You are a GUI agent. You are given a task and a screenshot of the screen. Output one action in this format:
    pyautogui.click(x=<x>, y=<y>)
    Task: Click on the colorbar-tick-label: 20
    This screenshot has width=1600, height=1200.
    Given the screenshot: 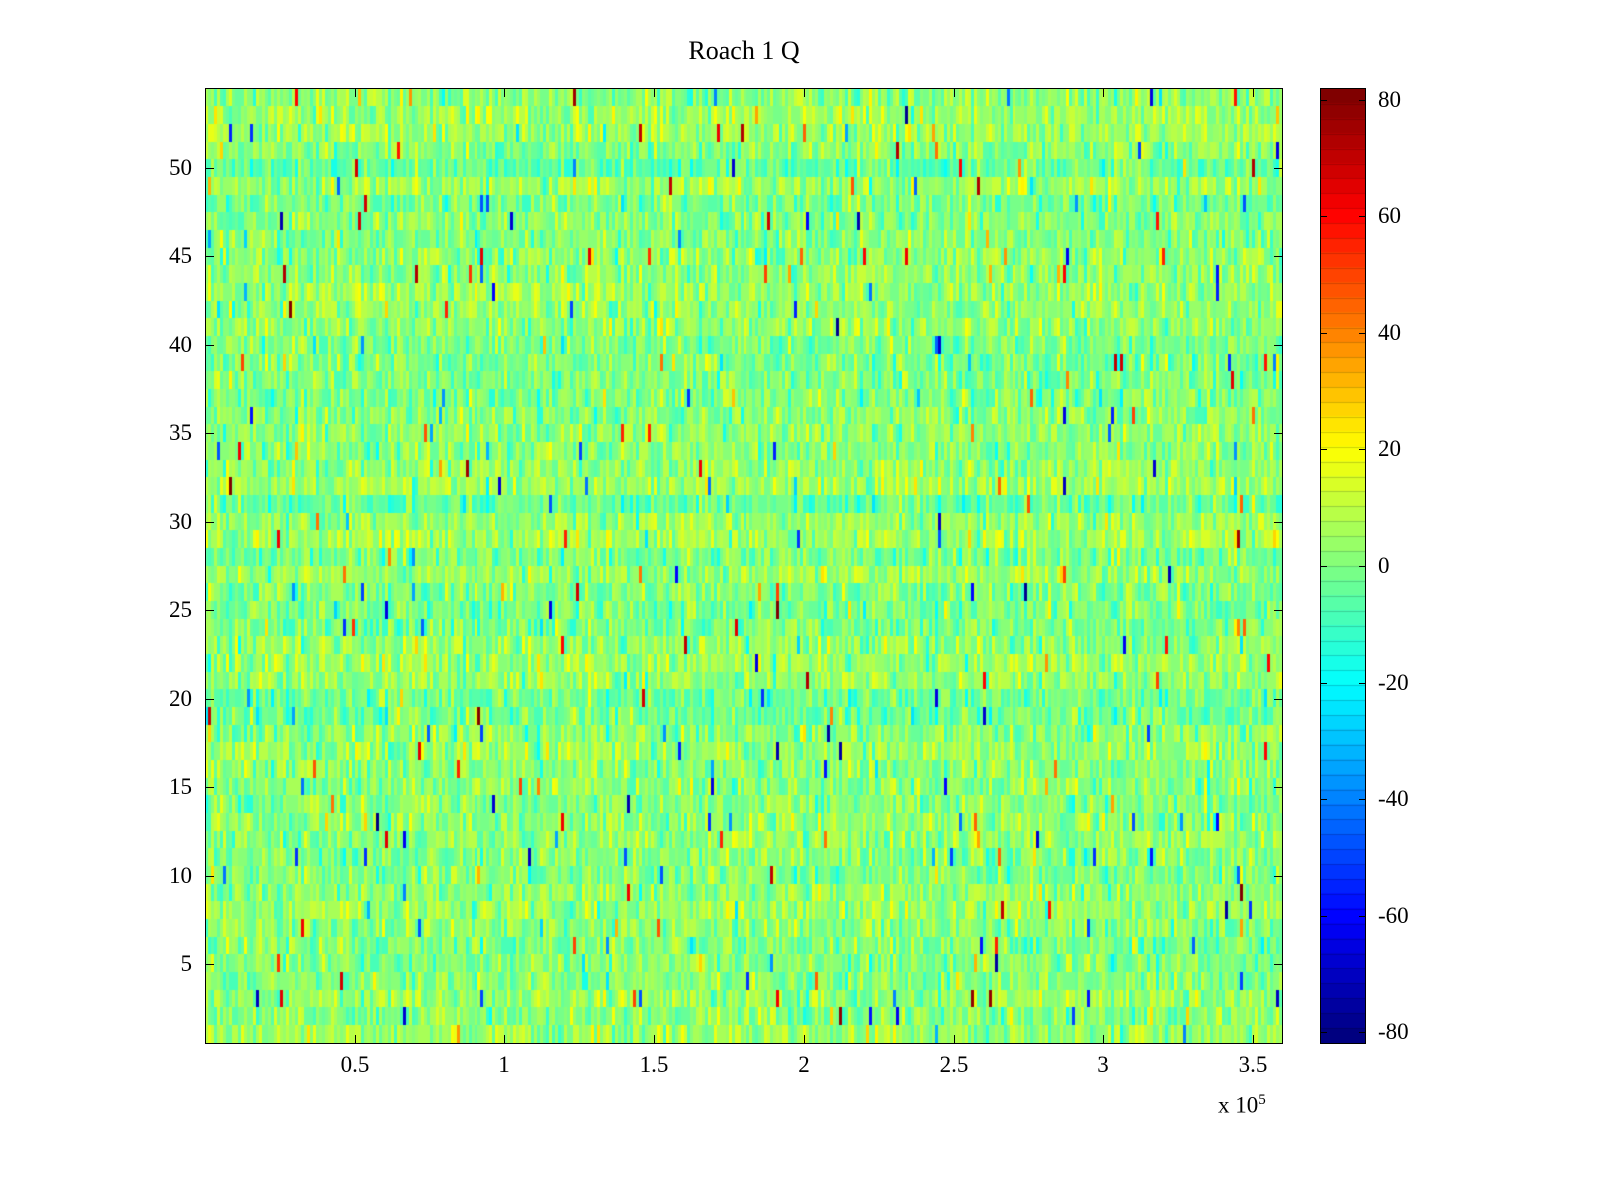 What is the action you would take?
    pyautogui.click(x=1389, y=448)
    